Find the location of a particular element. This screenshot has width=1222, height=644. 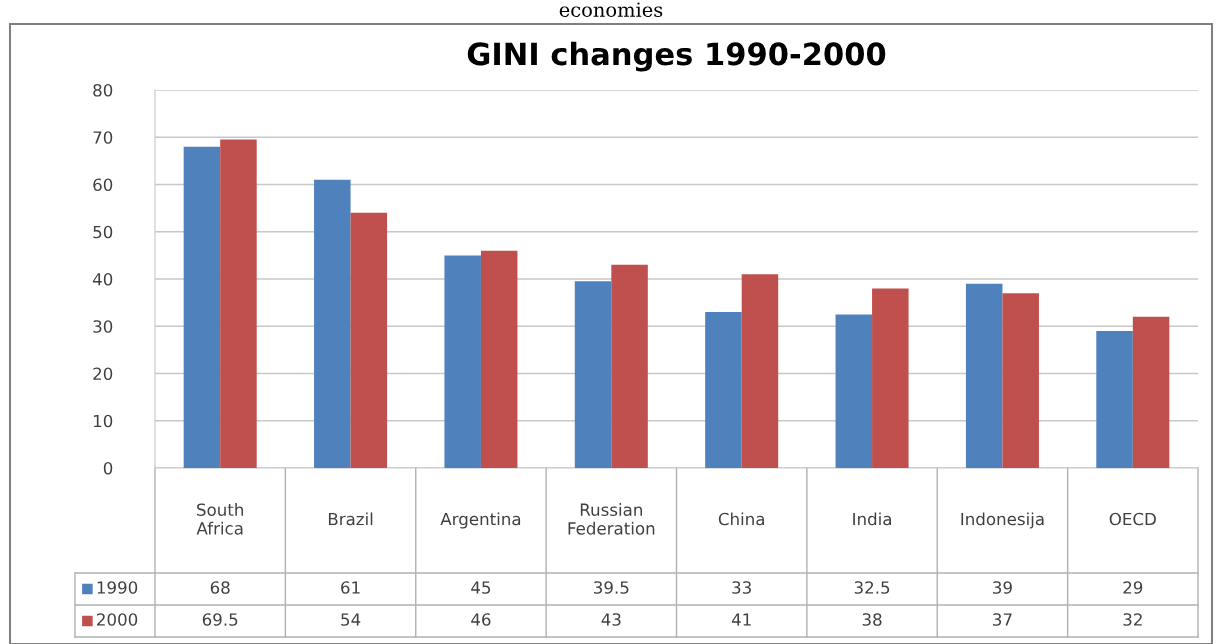

data-label: 29 is located at coordinates (1133, 587).